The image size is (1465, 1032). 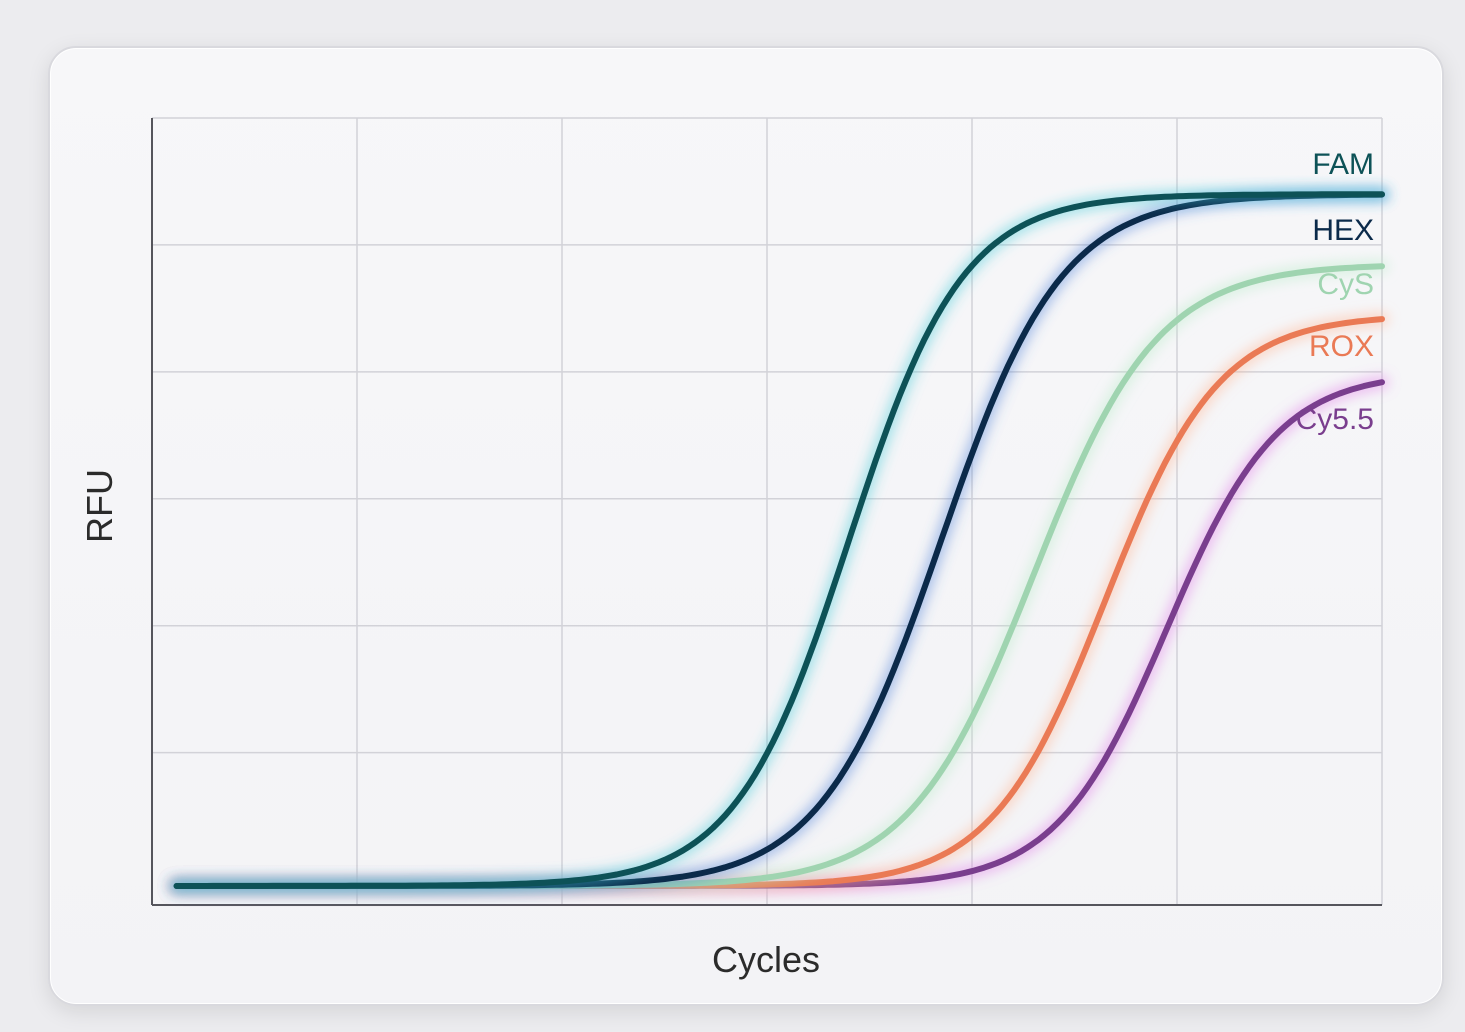 I want to click on x-axis-title: Cycles, so click(x=766, y=959).